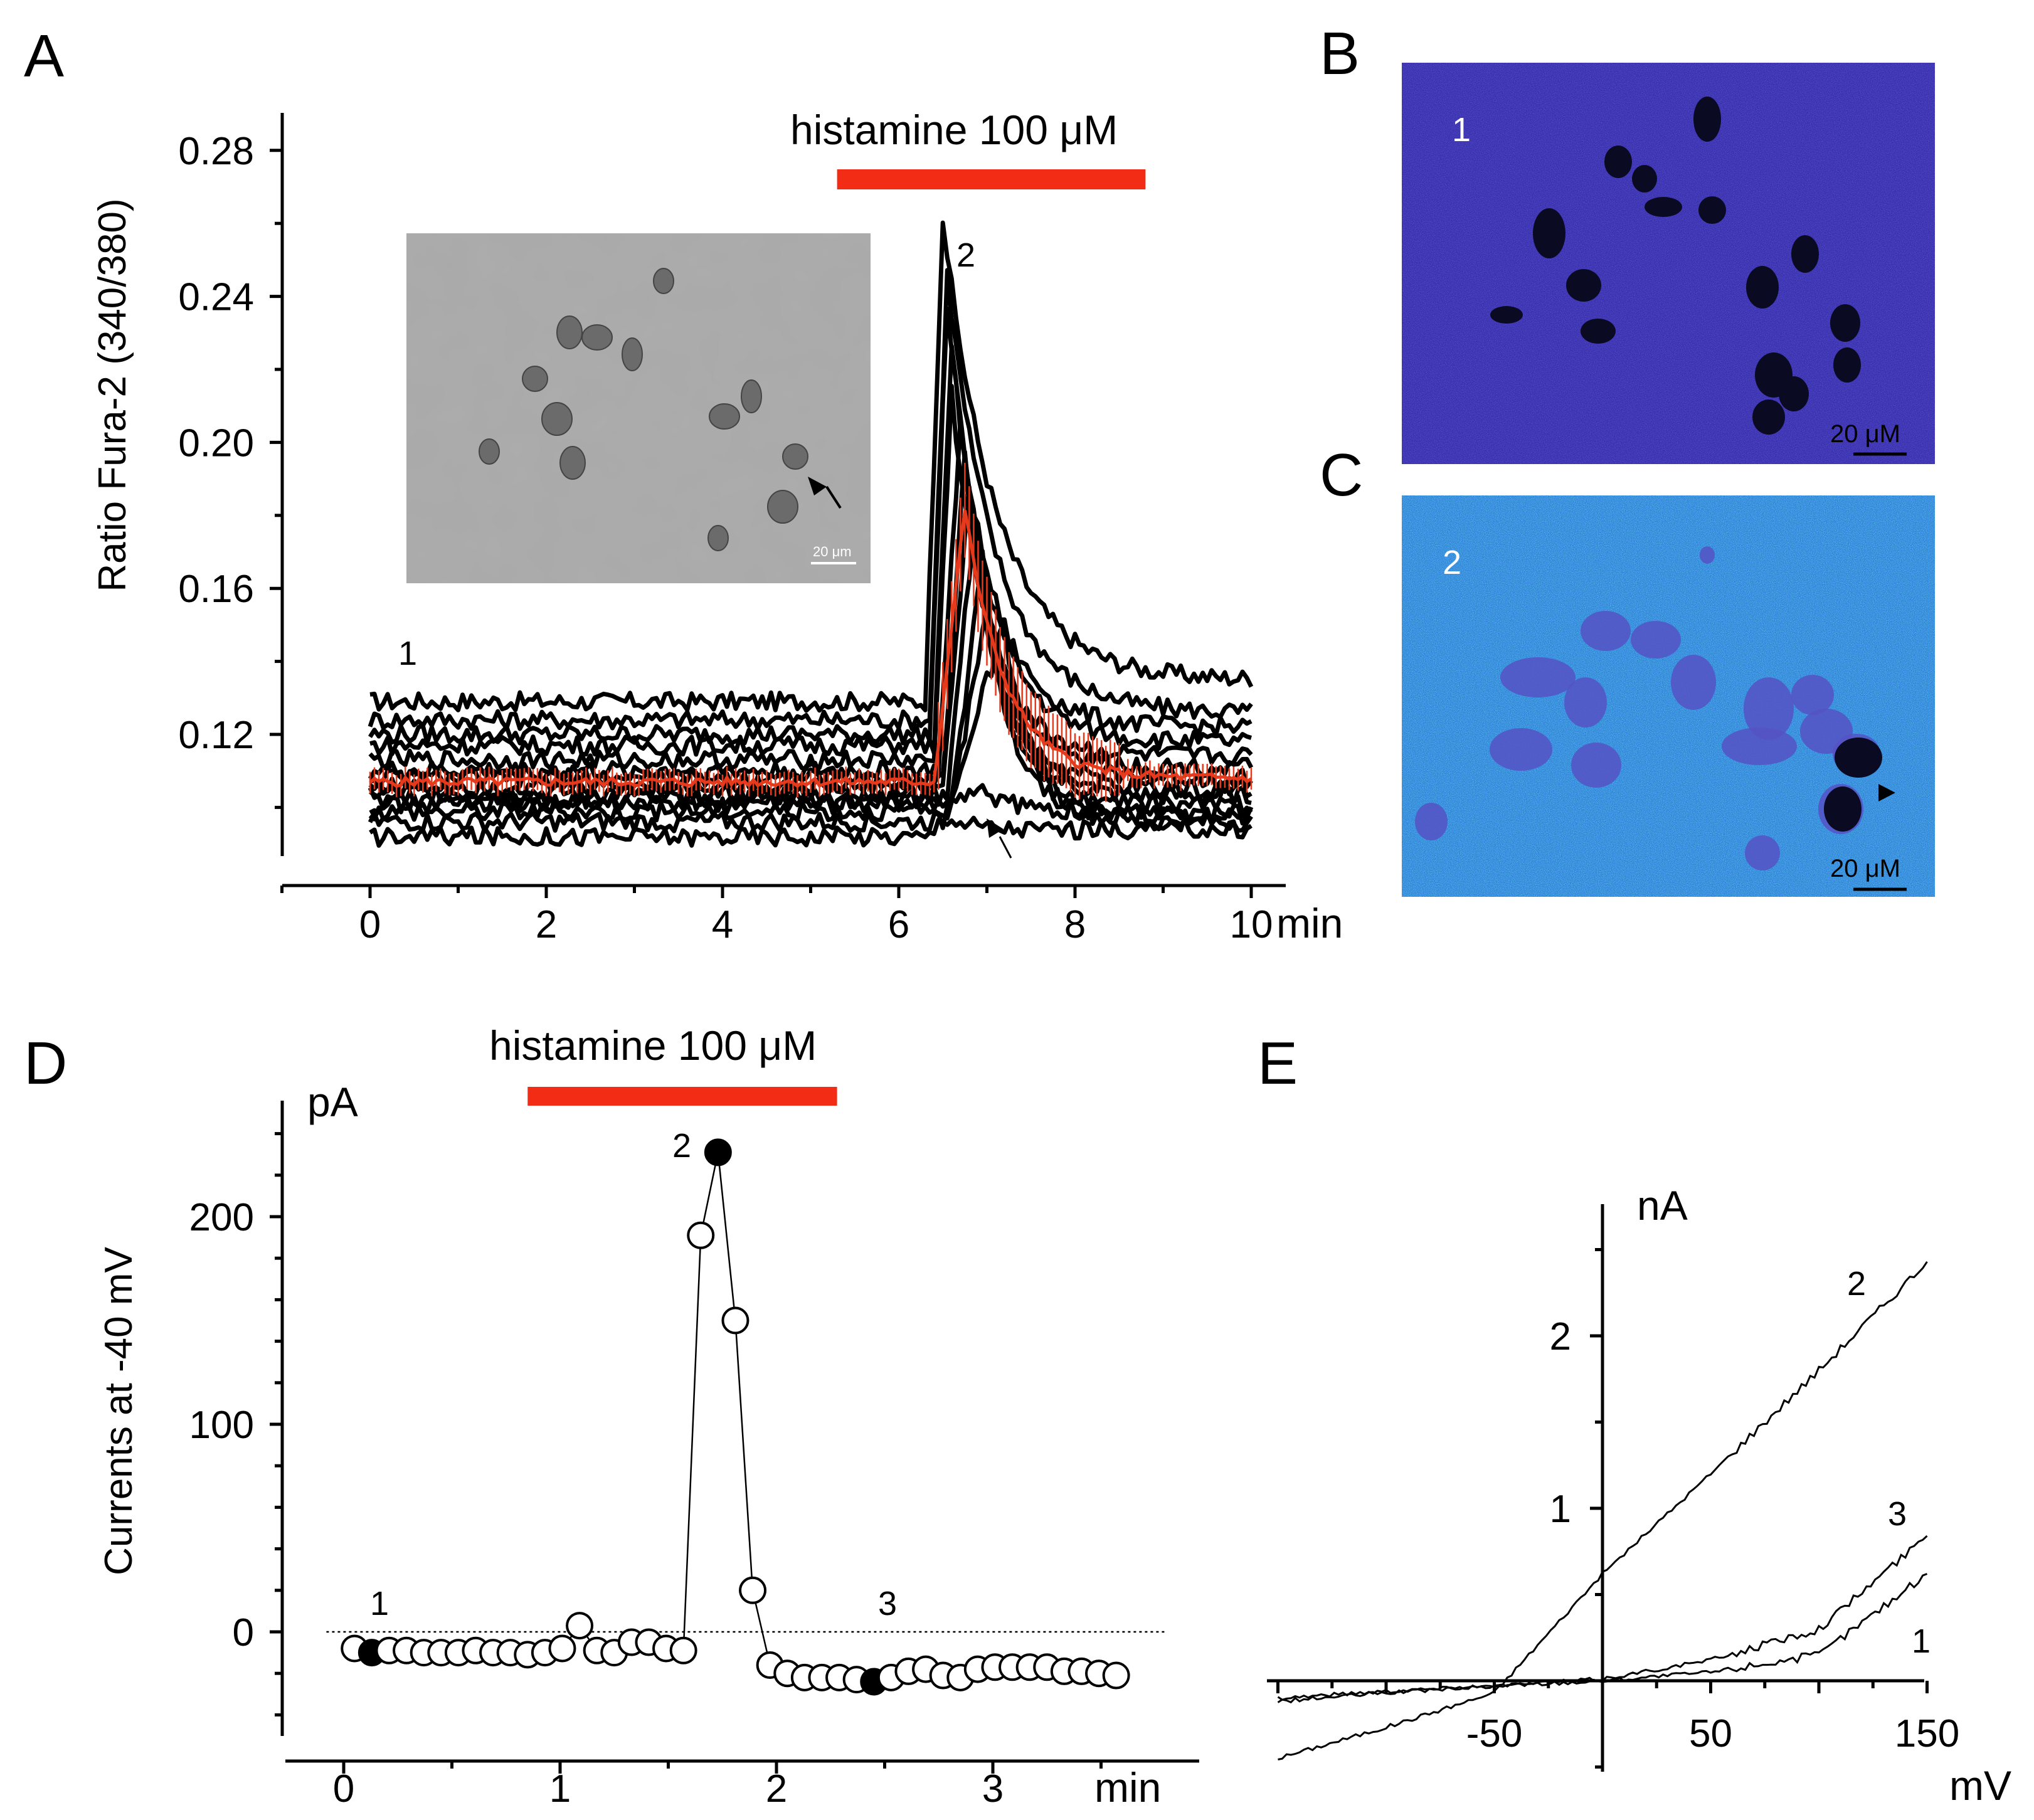 This screenshot has height=1820, width=2034. Describe the element at coordinates (1341, 475) in the screenshot. I see `panel-c-letter: C` at that location.